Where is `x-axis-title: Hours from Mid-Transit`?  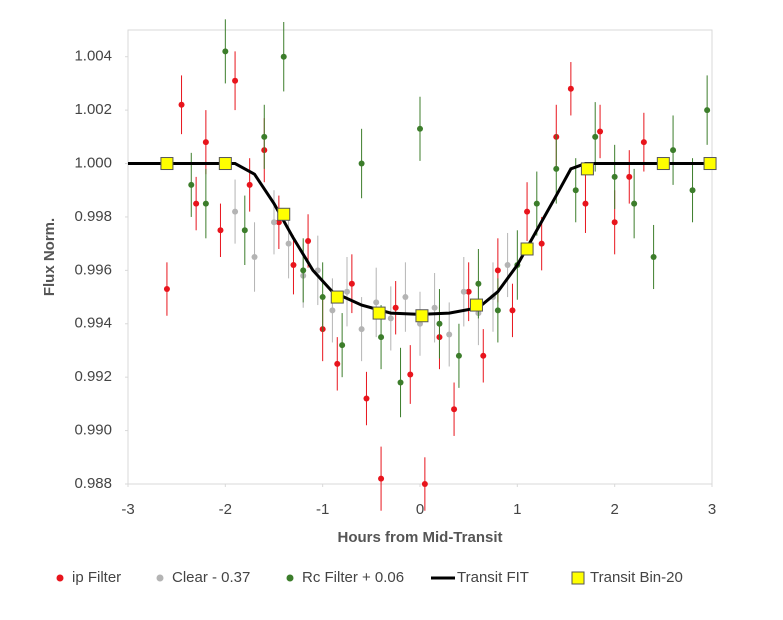 x-axis-title: Hours from Mid-Transit is located at coordinates (419, 537).